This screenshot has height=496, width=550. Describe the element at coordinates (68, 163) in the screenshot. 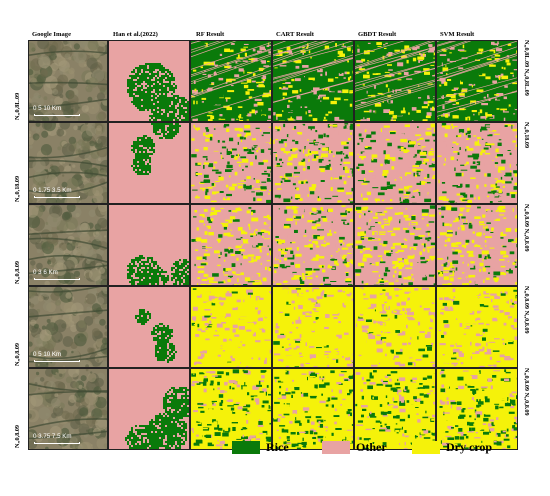

I see `google-image-row-2: 0 1.75 3.5 Km` at that location.